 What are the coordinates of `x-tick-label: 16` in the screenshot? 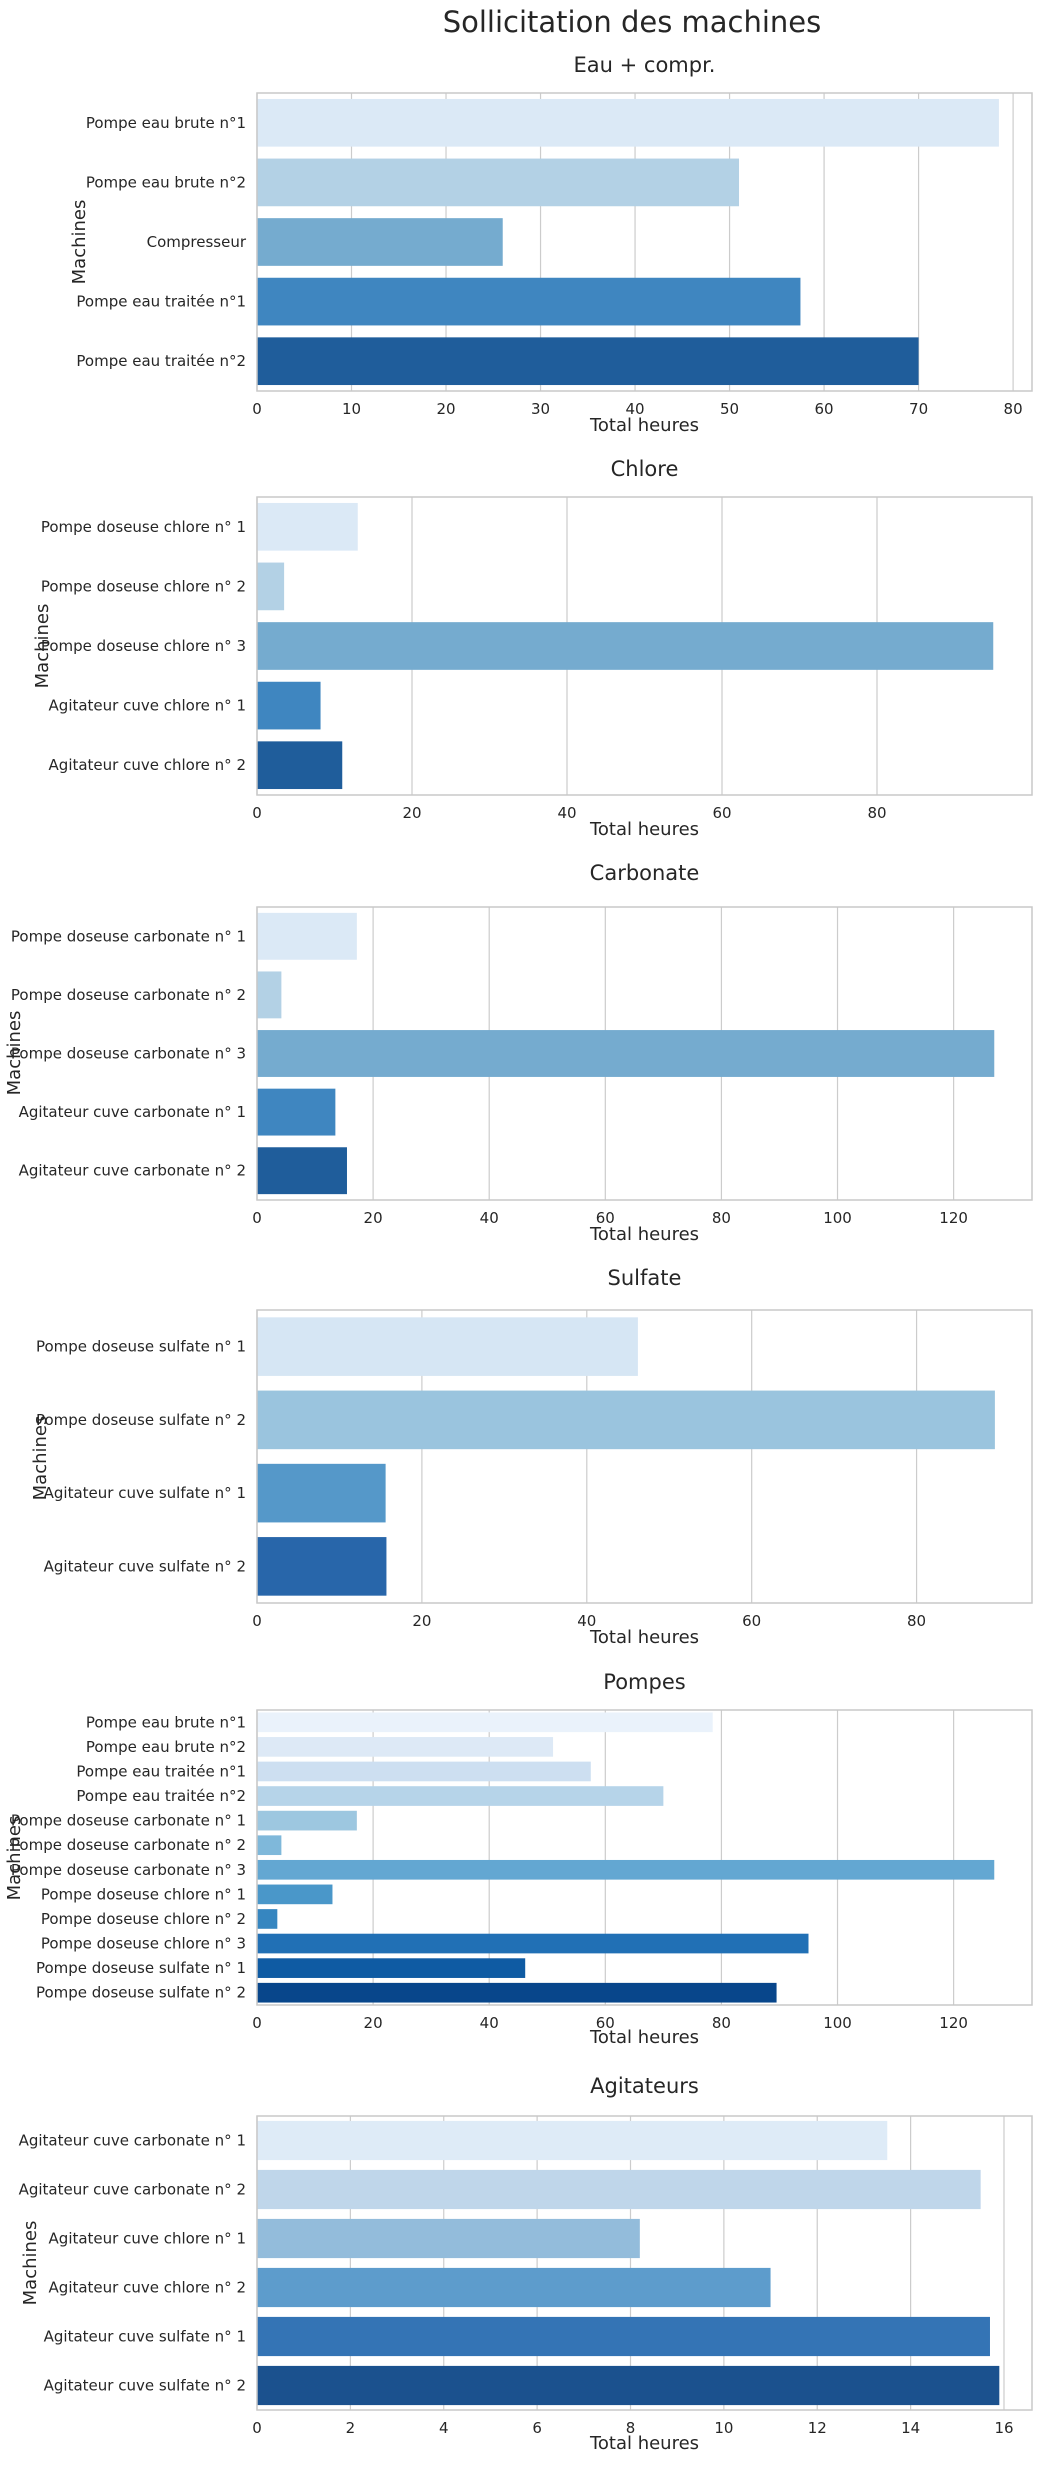 It's located at (1003, 2428).